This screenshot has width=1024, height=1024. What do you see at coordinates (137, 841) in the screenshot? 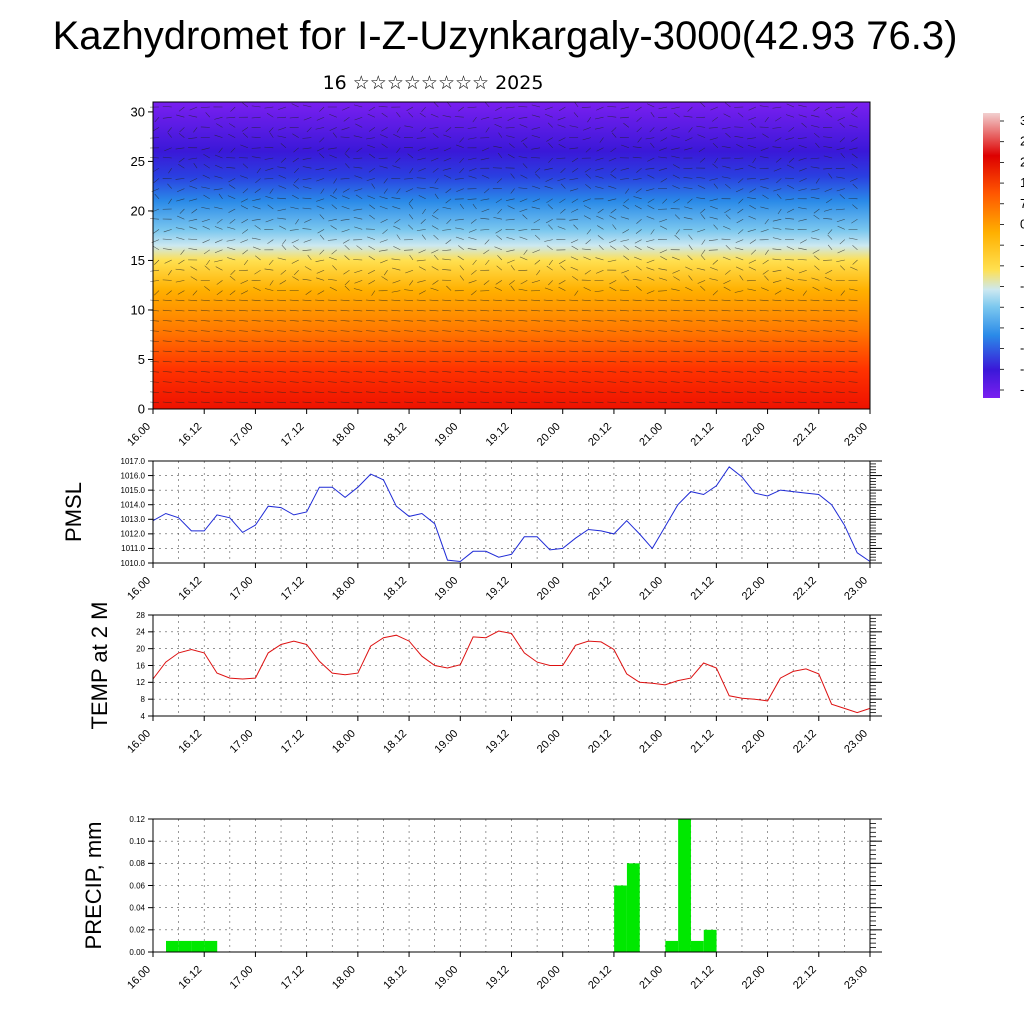
I see `y-tick-label: 0.10` at bounding box center [137, 841].